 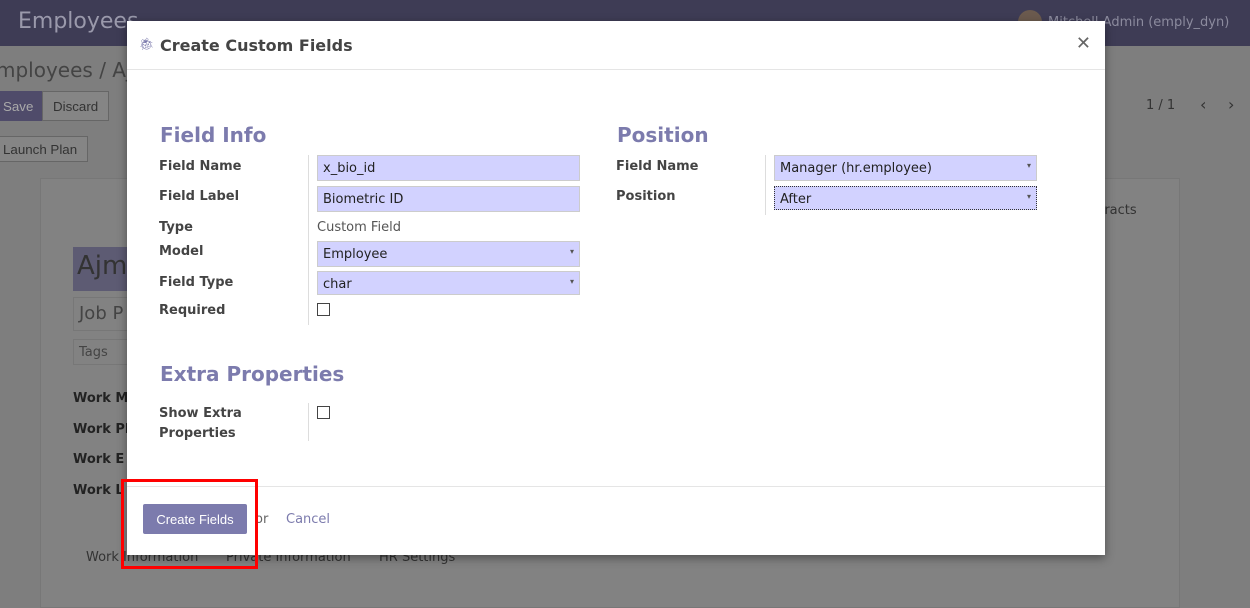 I want to click on save-button: Save, so click(x=22, y=106).